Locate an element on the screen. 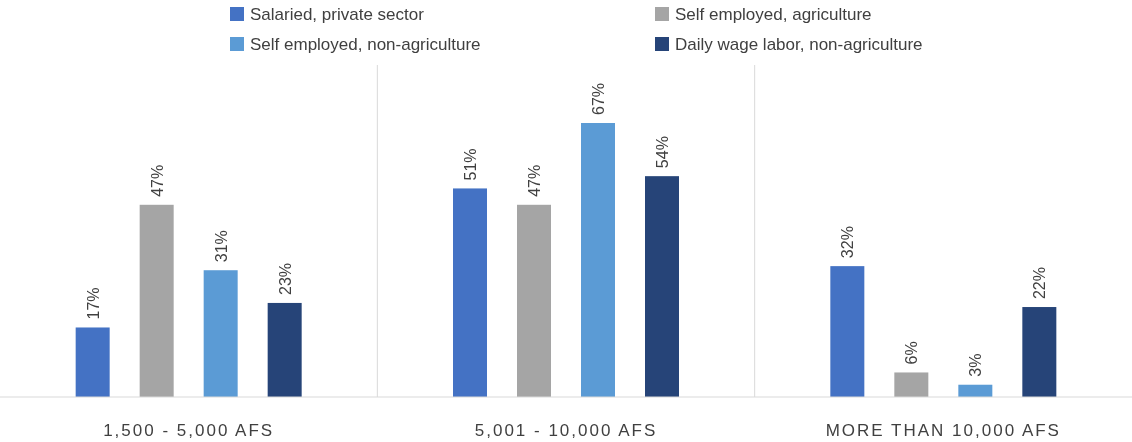 This screenshot has width=1132, height=442. data-label: 3% is located at coordinates (976, 365).